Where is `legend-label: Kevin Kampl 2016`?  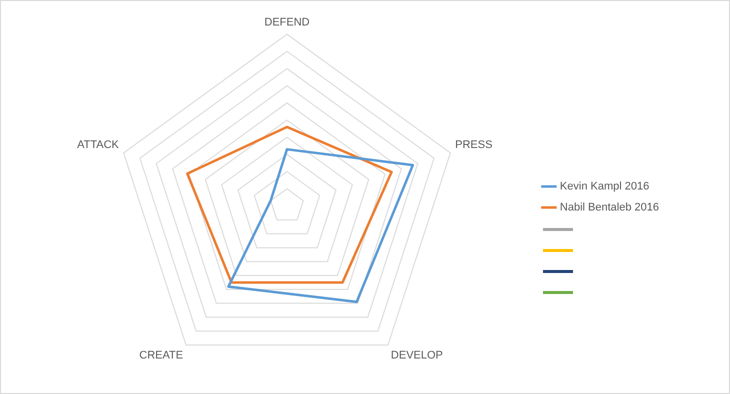
legend-label: Kevin Kampl 2016 is located at coordinates (605, 186).